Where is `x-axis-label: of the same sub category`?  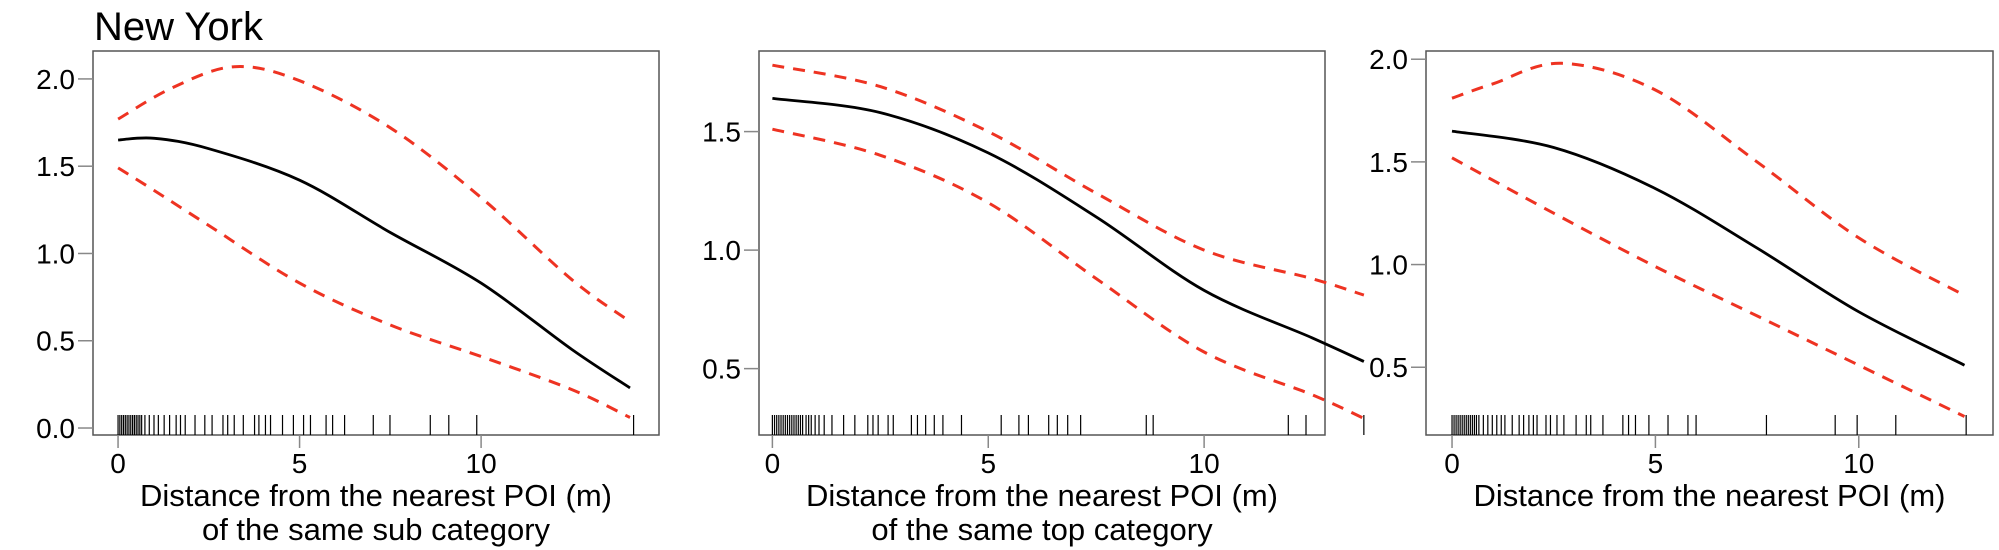
x-axis-label: of the same sub category is located at coordinates (376, 529).